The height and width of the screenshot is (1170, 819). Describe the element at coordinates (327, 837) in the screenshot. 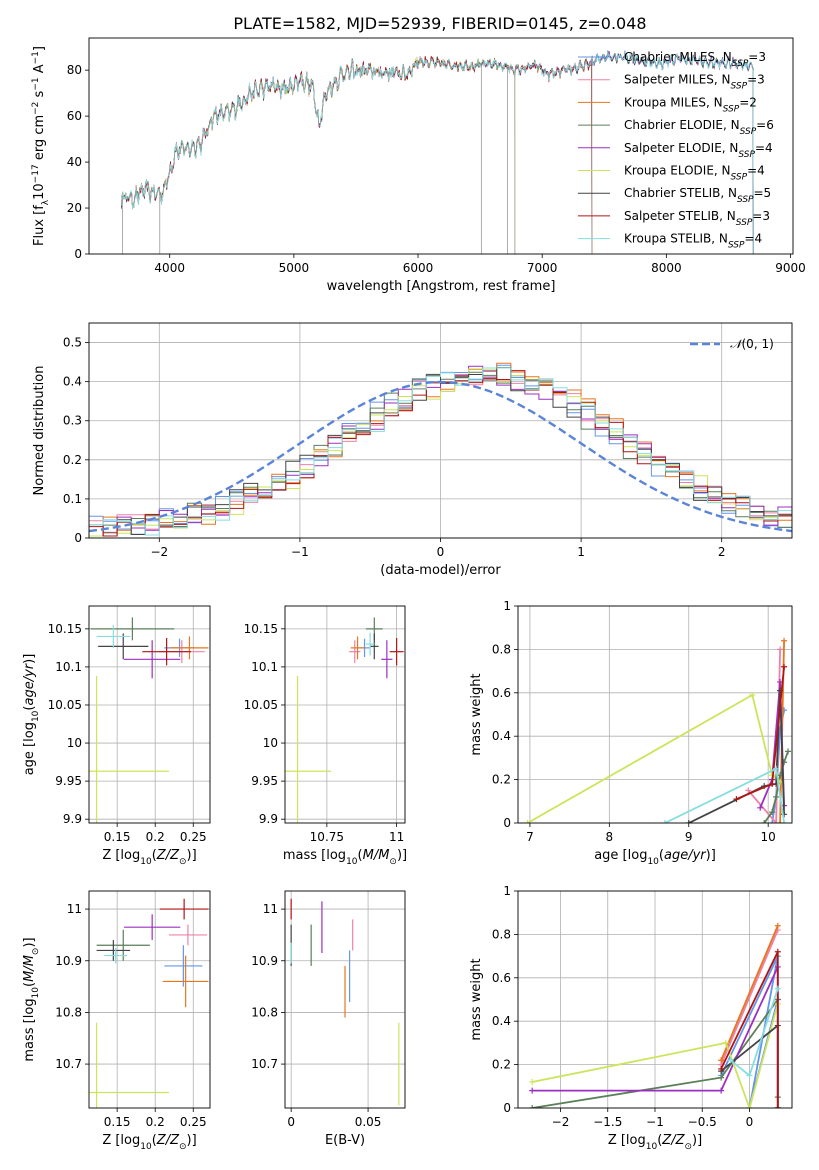

I see `x-tick-label: 10.75` at that location.